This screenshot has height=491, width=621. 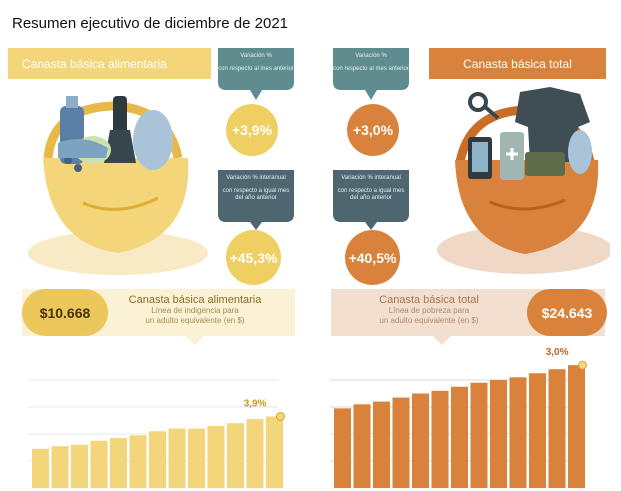 What do you see at coordinates (523, 180) in the screenshot?
I see `basket-total-illustration` at bounding box center [523, 180].